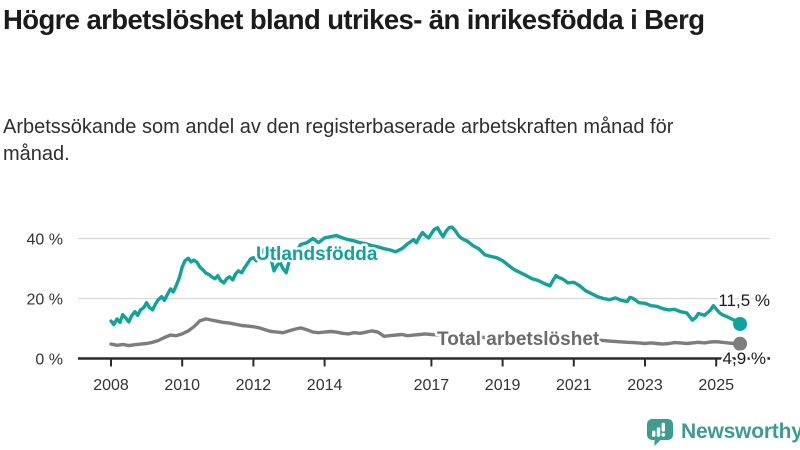  Describe the element at coordinates (325, 385) in the screenshot. I see `x-axis-tick-label: 2014` at that location.